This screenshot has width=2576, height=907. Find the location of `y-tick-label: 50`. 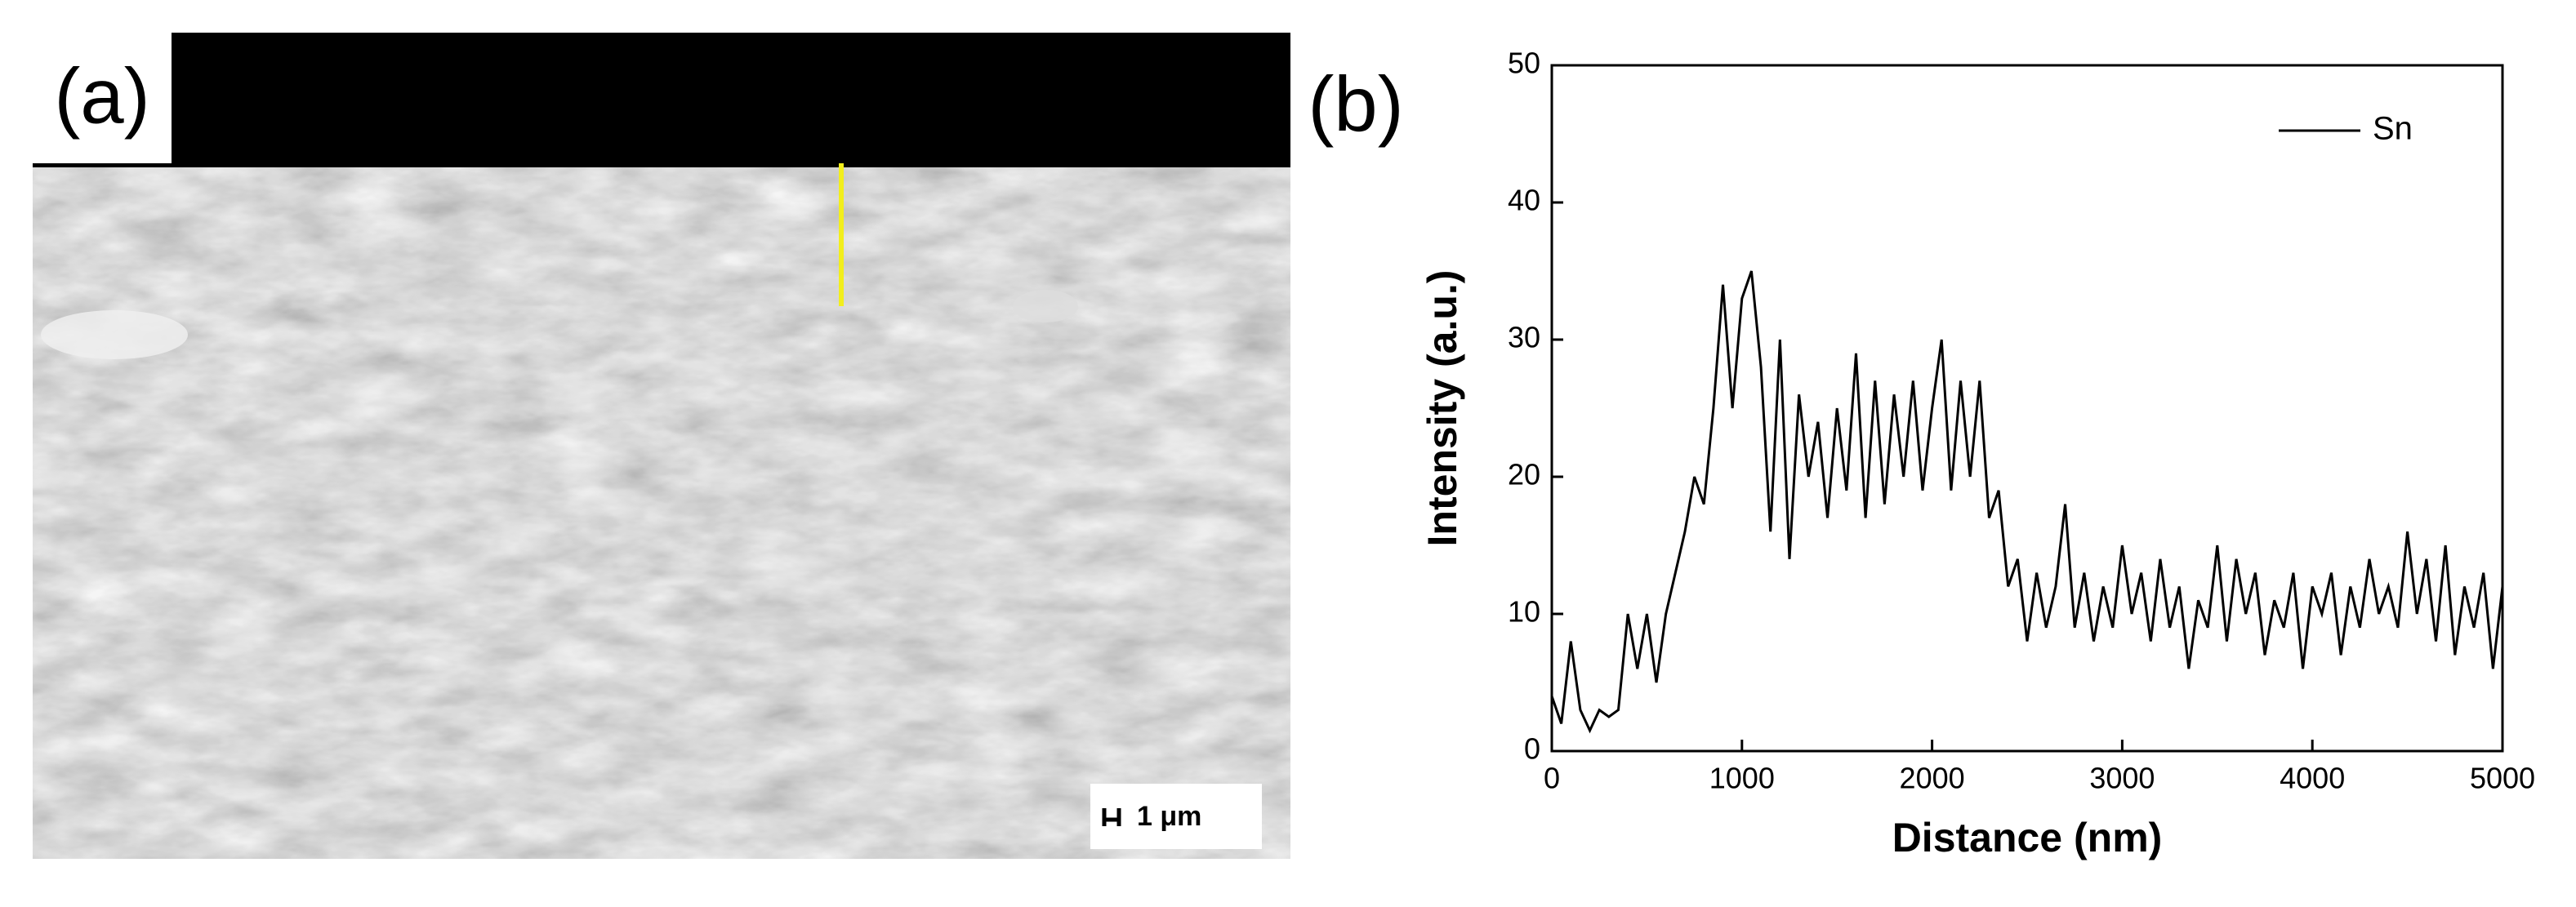

y-tick-label: 50 is located at coordinates (1524, 63).